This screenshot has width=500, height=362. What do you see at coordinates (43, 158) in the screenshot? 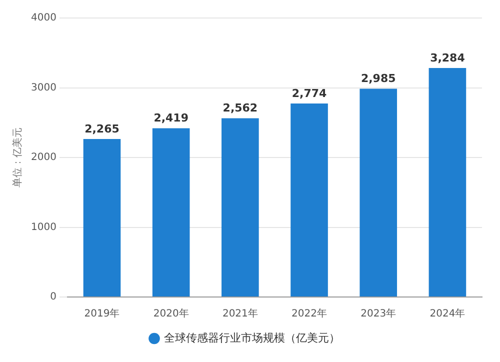
I see `y-tick-label: 2000` at bounding box center [43, 158].